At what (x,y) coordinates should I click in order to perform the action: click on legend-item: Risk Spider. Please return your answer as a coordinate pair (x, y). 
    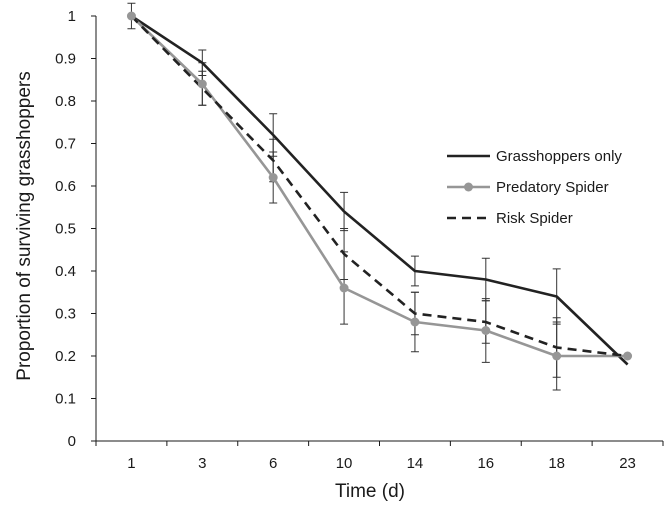
    Looking at the image, I should click on (510, 218).